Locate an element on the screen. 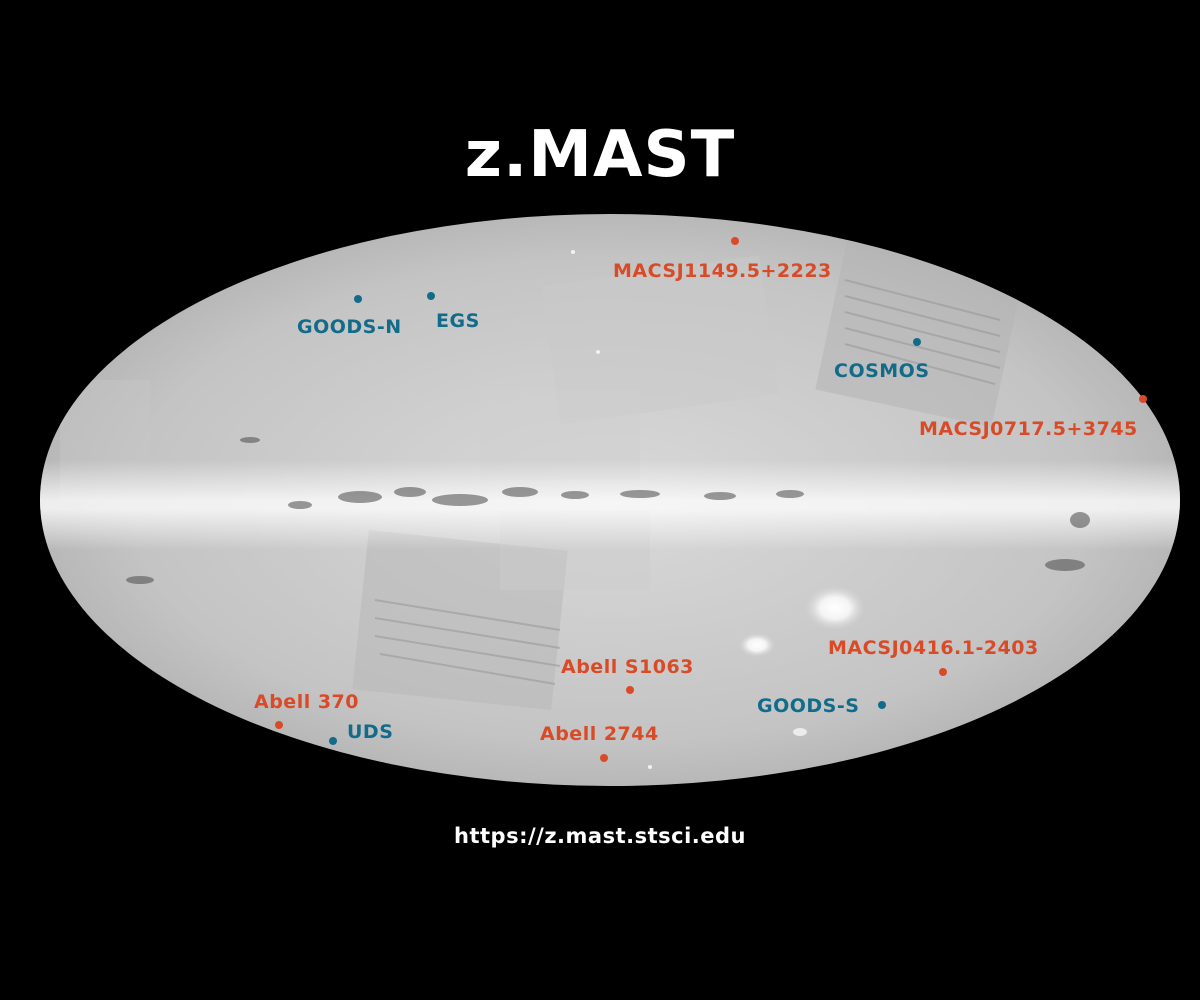 The height and width of the screenshot is (1000, 1200). field-label: EGS is located at coordinates (458, 321).